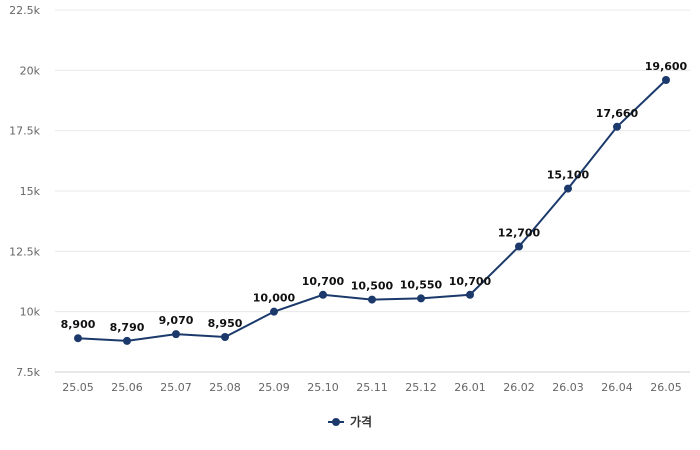  Describe the element at coordinates (24, 131) in the screenshot. I see `y-tick-label: 17.5k` at that location.